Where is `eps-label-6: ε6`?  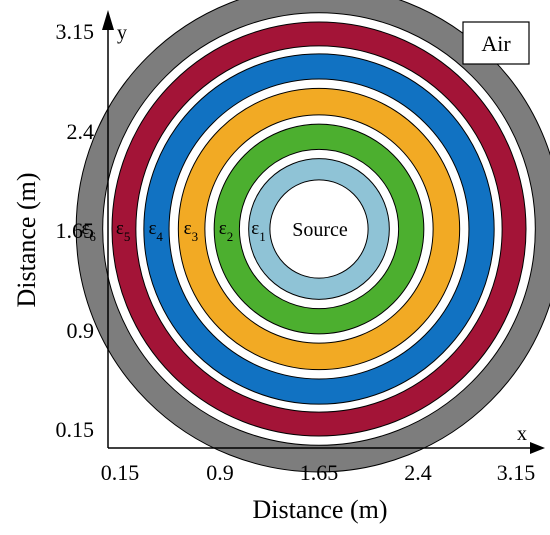
eps-label-6: ε6 is located at coordinates (88, 231).